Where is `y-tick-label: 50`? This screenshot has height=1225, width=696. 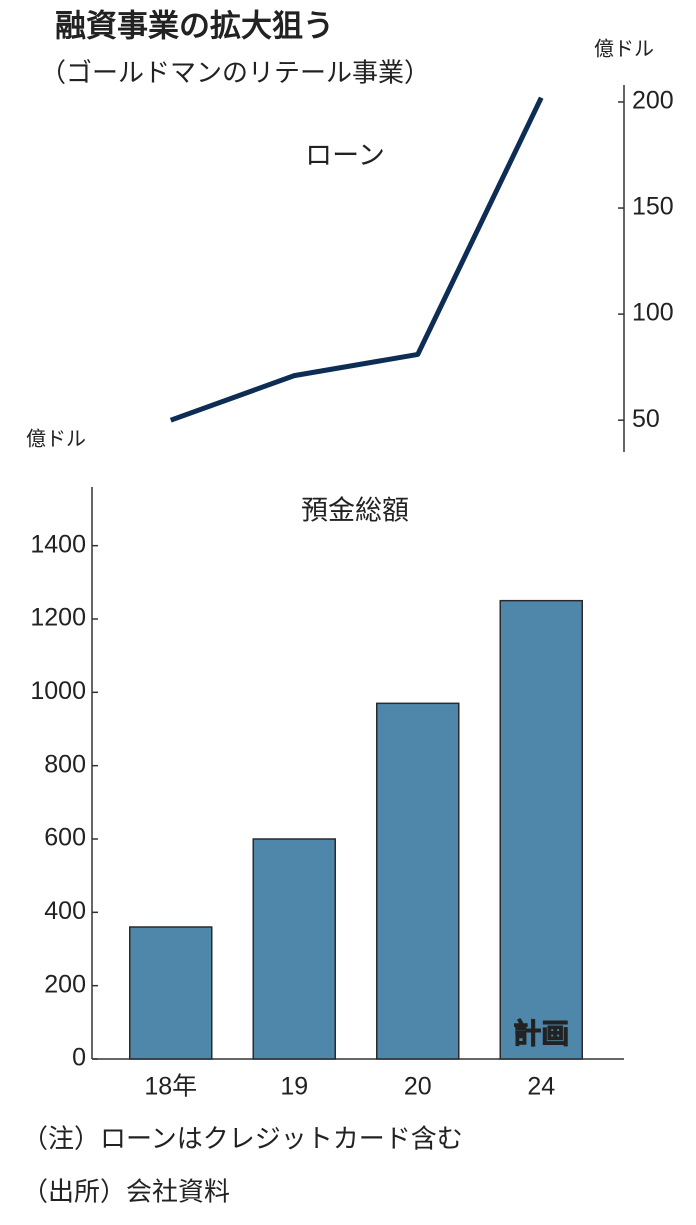
y-tick-label: 50 is located at coordinates (646, 419).